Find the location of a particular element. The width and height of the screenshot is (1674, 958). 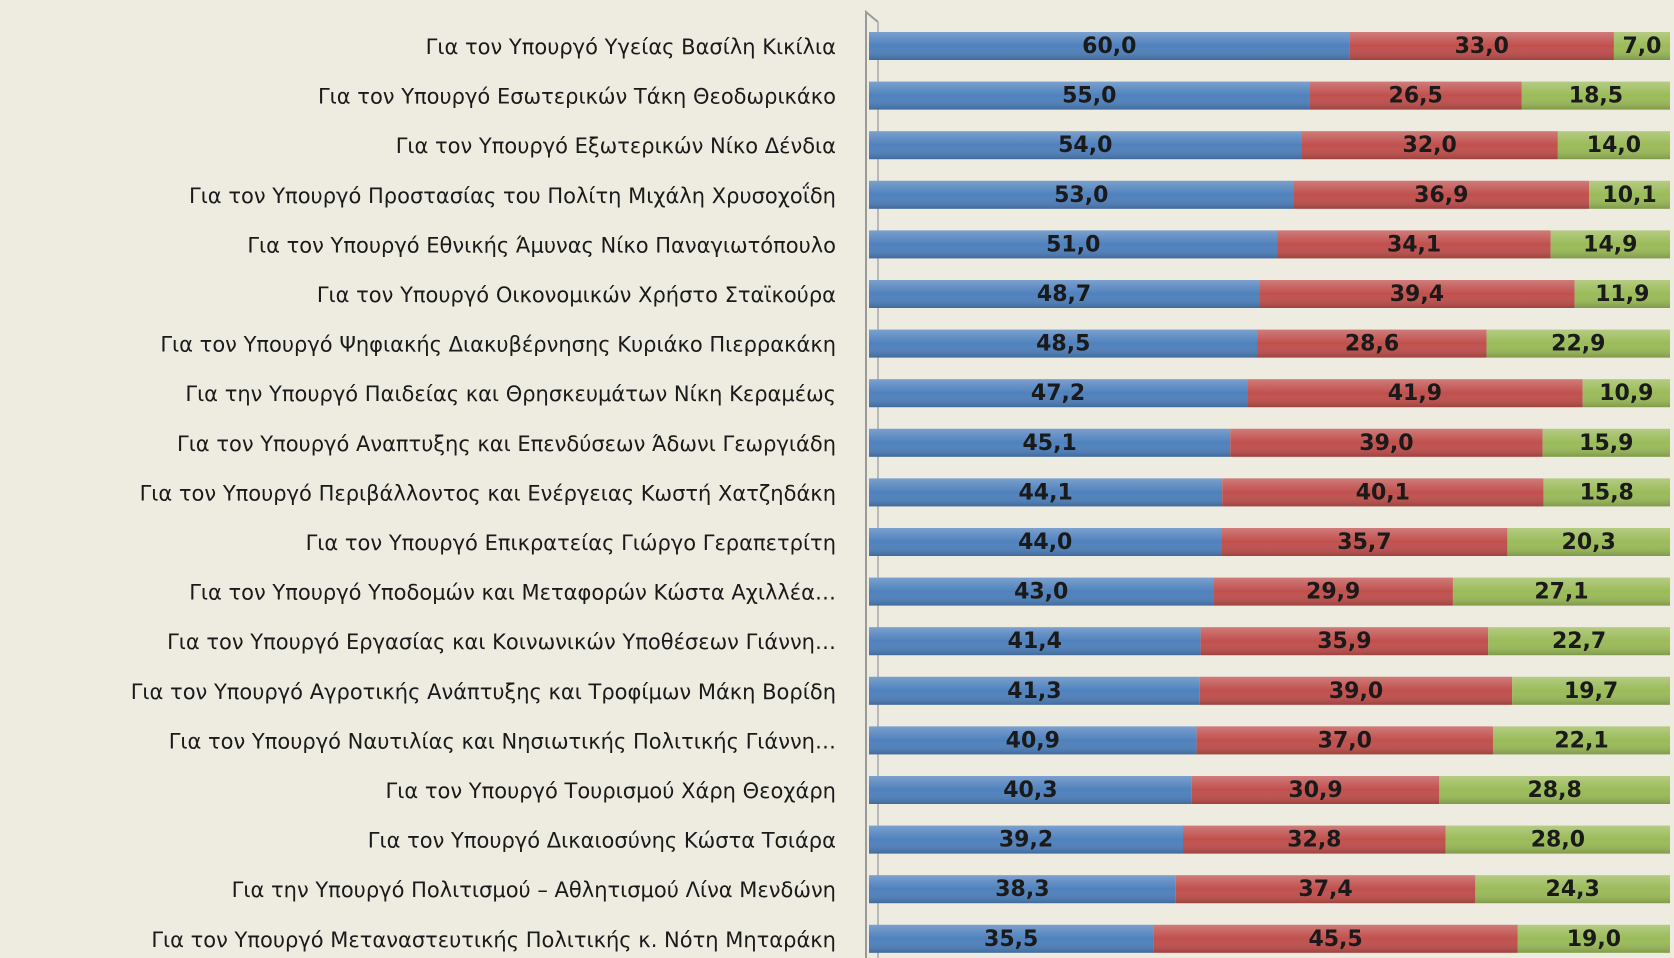

value-label: 22,1 is located at coordinates (1581, 740).